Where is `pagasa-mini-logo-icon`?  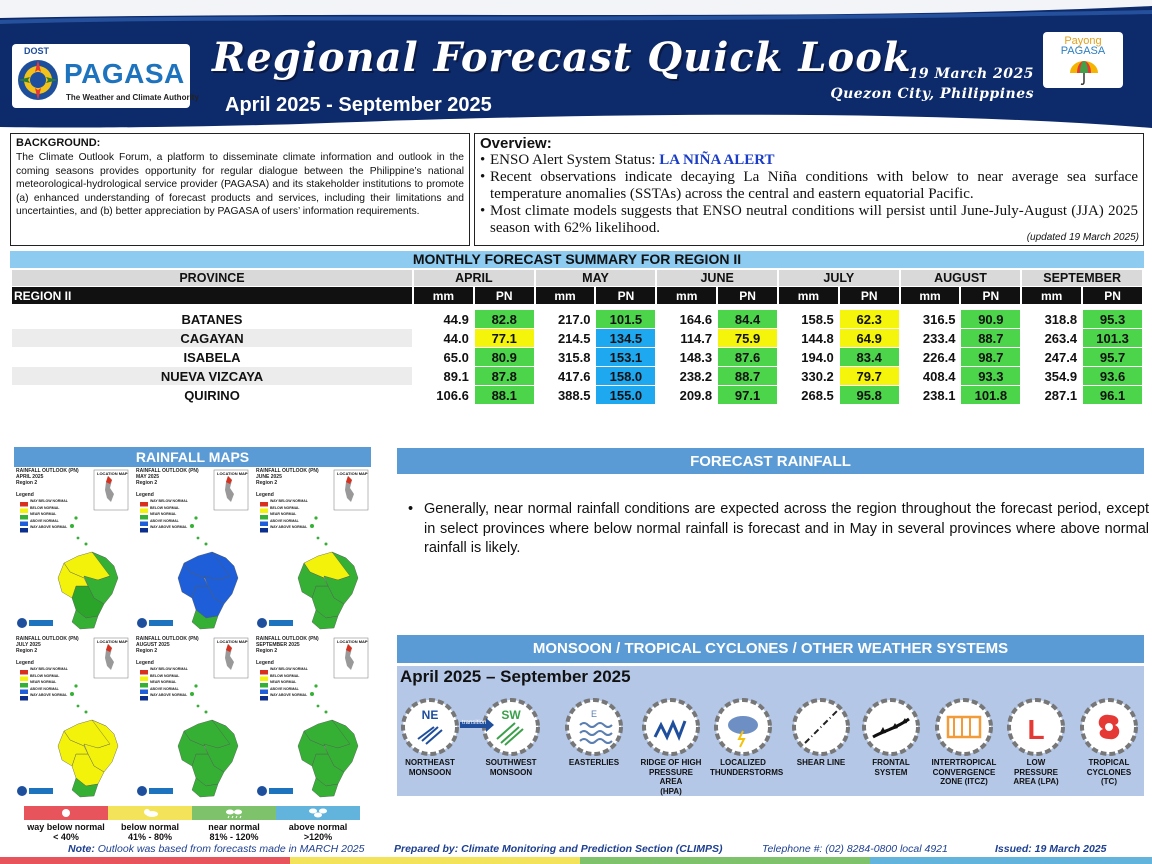
pagasa-mini-logo-icon is located at coordinates (262, 623).